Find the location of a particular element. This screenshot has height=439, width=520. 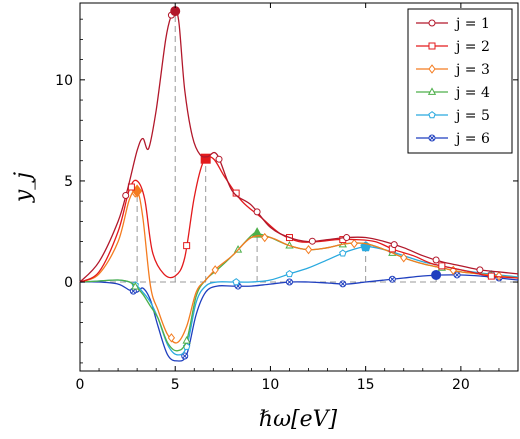

peak-point-j2 is located at coordinates (205, 158).